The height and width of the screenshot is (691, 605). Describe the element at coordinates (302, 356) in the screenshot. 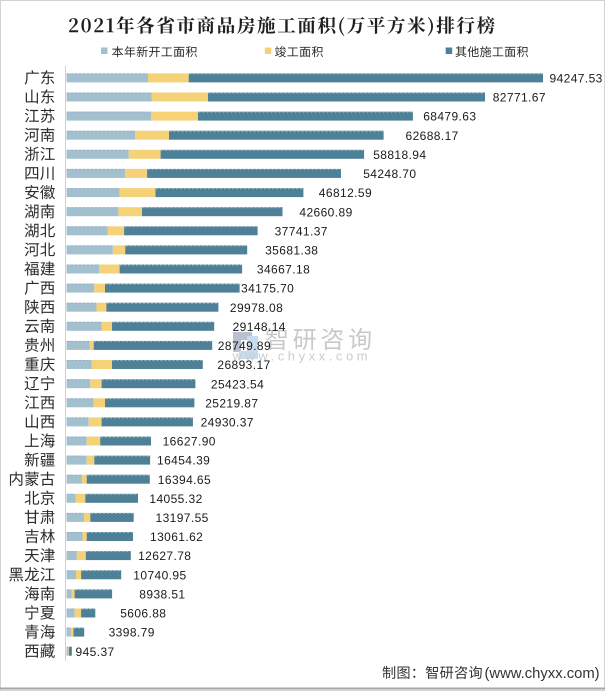

I see `svg-text: www.chyxx.com` at that location.